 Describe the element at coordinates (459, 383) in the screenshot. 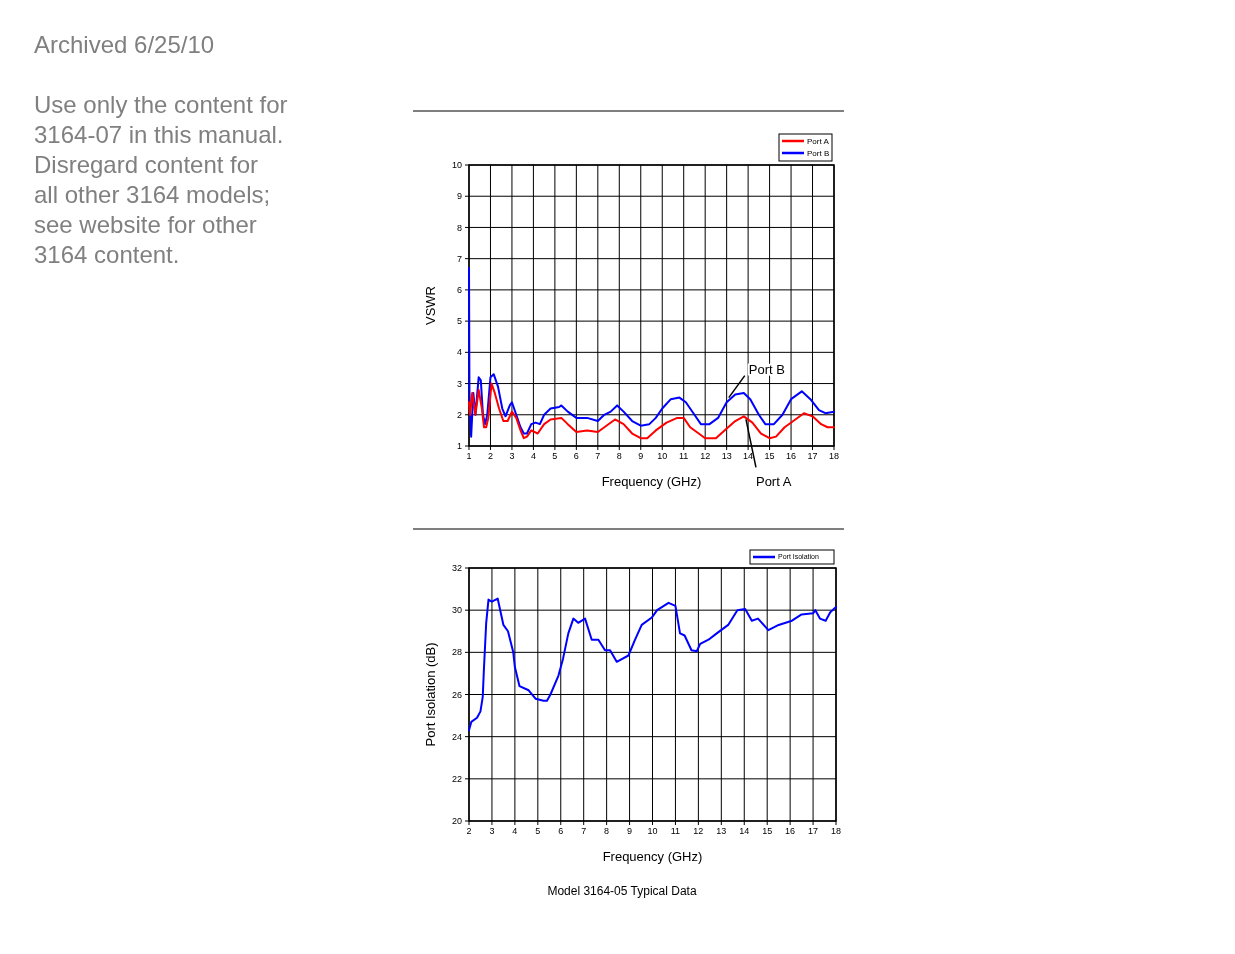

I see `y-tick-label: 3` at that location.